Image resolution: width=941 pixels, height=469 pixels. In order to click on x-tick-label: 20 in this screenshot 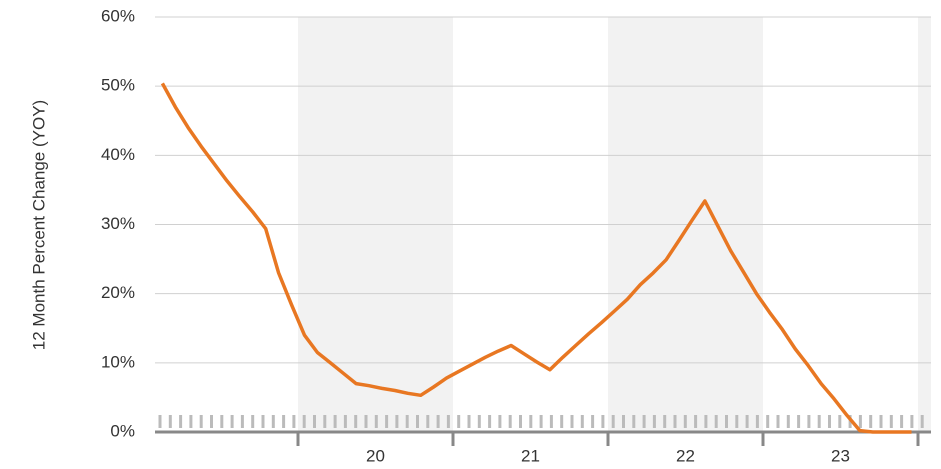, I will do `click(375, 455)`.